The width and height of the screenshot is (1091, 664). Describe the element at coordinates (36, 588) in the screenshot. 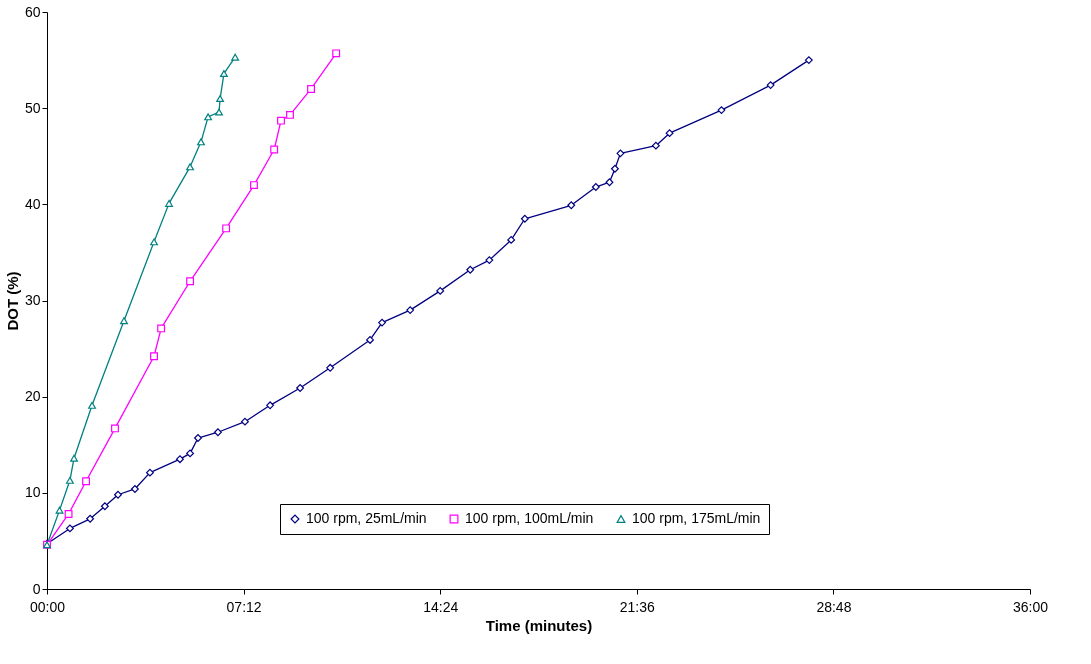

I see `y-tick-label: 0` at that location.